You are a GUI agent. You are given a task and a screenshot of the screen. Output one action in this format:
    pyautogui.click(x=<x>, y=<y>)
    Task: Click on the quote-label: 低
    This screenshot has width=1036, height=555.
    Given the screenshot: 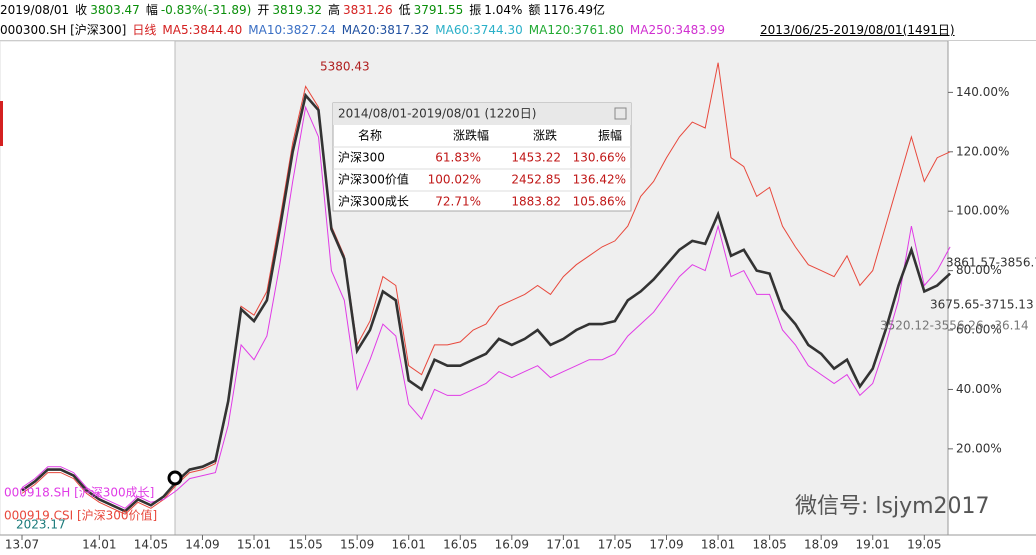 What is the action you would take?
    pyautogui.click(x=404, y=10)
    